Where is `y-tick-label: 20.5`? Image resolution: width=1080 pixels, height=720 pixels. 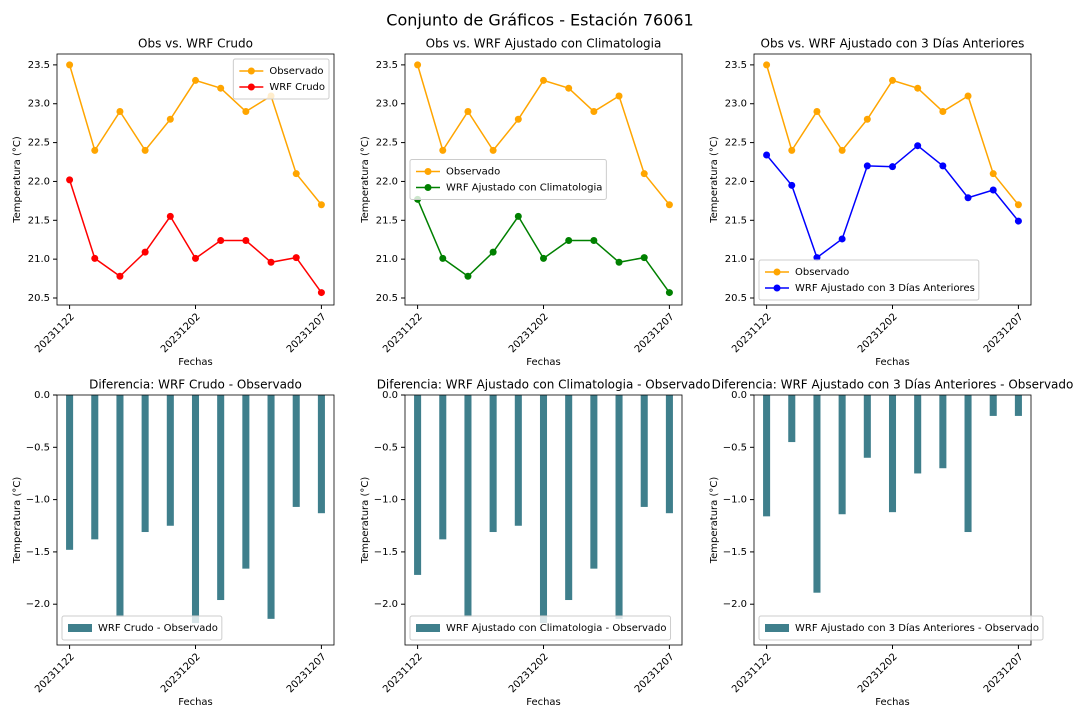
y-tick-label: 20.5 is located at coordinates (39, 298).